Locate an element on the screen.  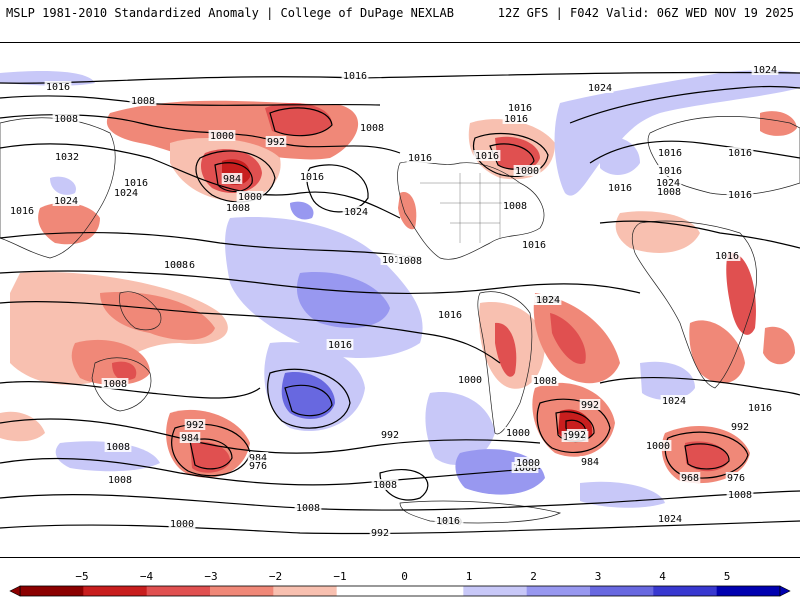
colorbar-tick-label: 1 is located at coordinates (469, 576).